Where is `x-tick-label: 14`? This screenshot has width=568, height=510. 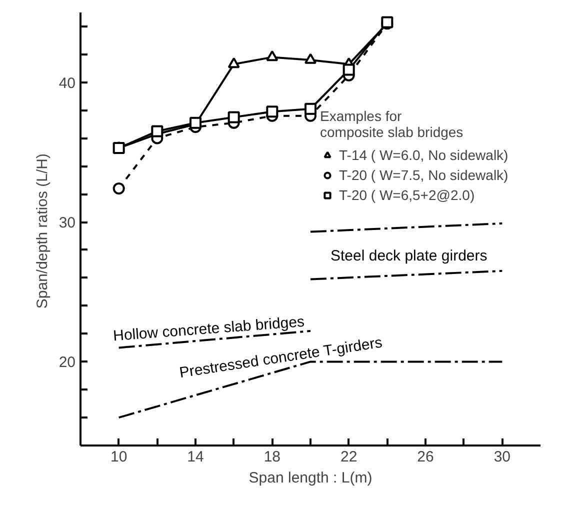
x-tick-label: 14 is located at coordinates (195, 457).